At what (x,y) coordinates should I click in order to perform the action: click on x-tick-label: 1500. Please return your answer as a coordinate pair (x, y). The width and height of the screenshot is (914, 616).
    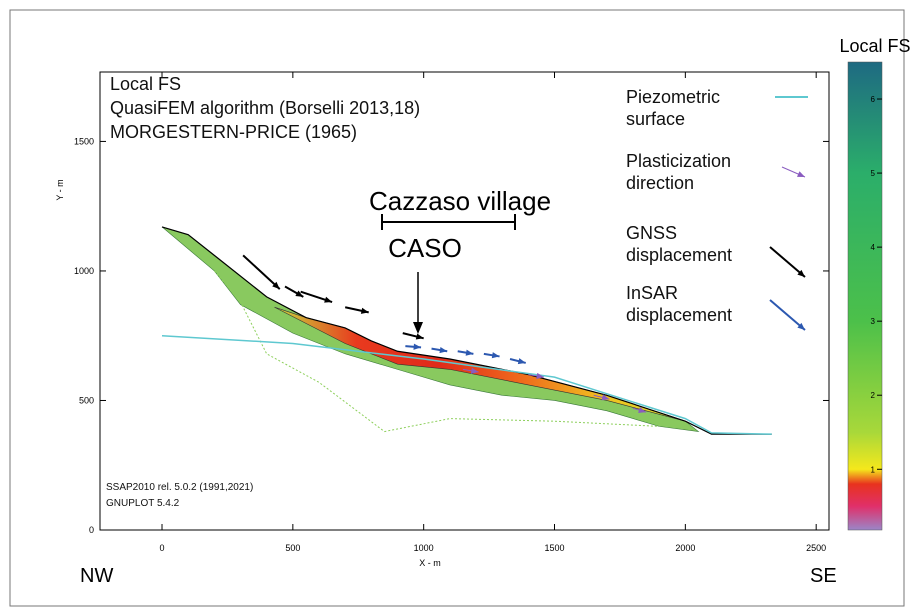
    Looking at the image, I should click on (554, 548).